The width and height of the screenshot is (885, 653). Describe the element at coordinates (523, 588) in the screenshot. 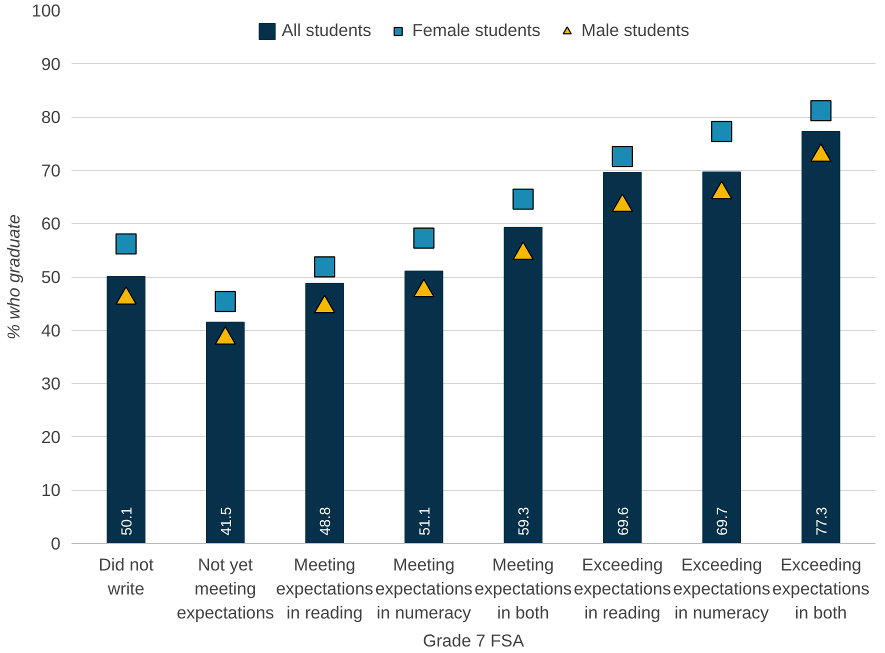

I see `x-tick-label: Meeting expectations in both` at that location.